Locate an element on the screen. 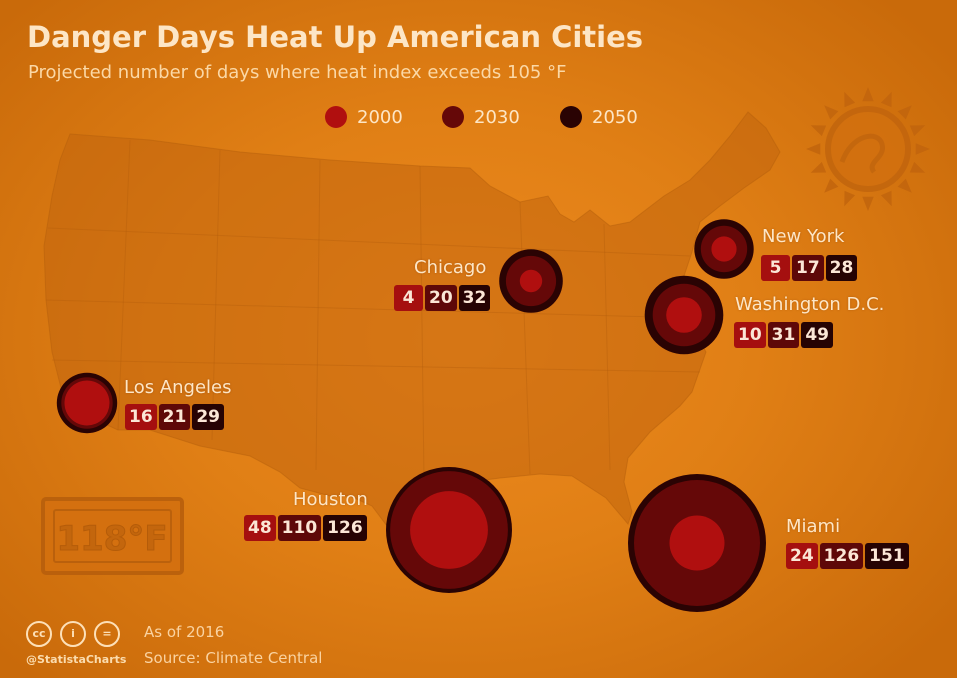 This screenshot has height=678, width=957. city-values-washington-dc: 10 31 49 is located at coordinates (784, 335).